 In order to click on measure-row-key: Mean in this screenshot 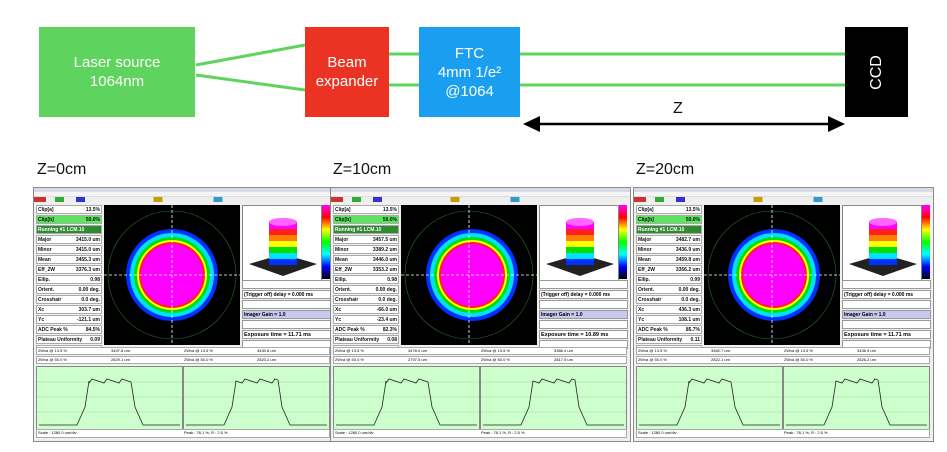, I will do `click(644, 259)`.